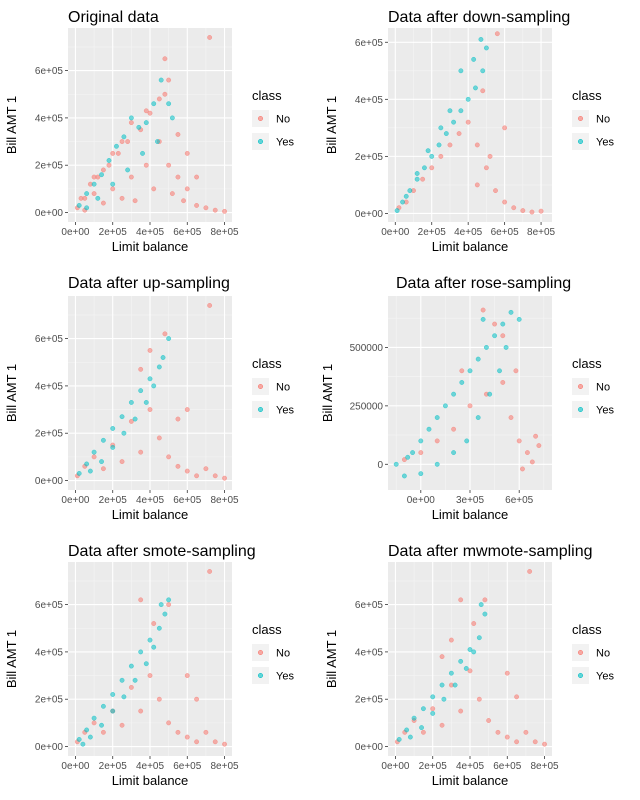 This screenshot has height=800, width=640. What do you see at coordinates (113, 232) in the screenshot?
I see `x-tick-label: 2e+05` at bounding box center [113, 232].